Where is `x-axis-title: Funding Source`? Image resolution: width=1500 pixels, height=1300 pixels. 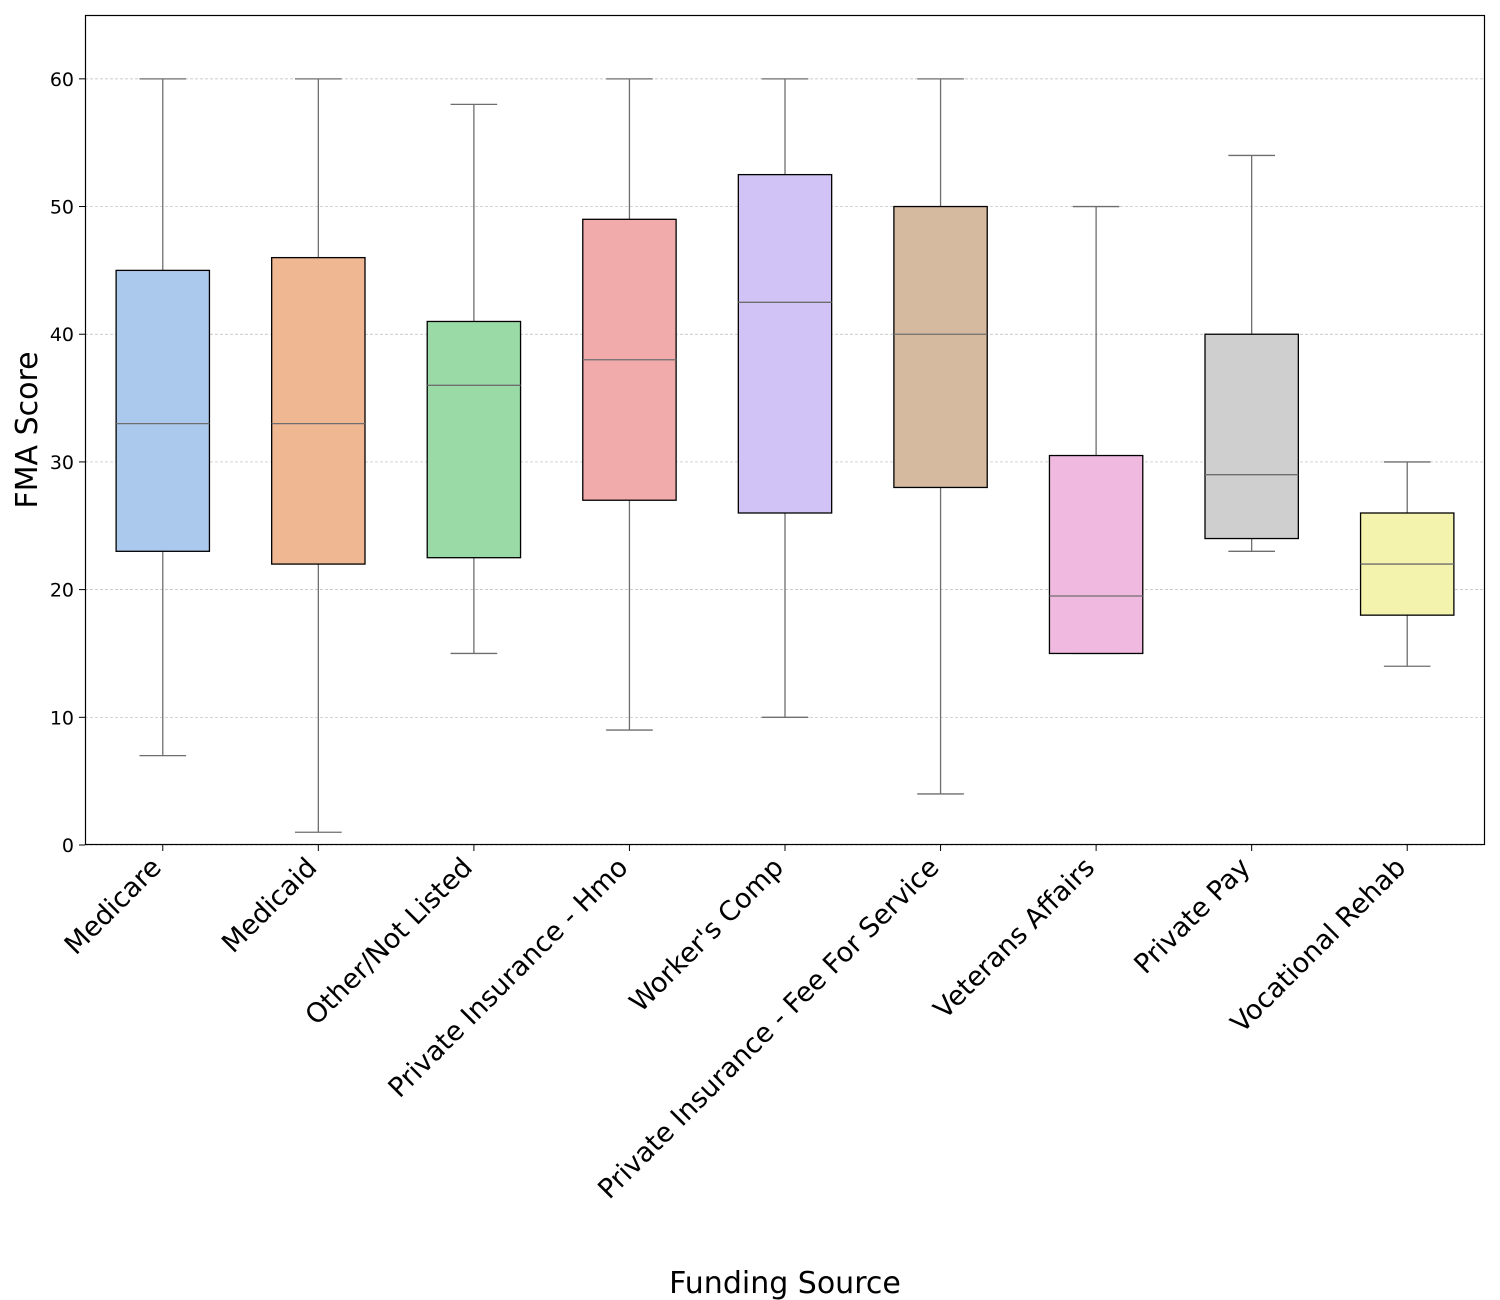 x-axis-title: Funding Source is located at coordinates (785, 1283).